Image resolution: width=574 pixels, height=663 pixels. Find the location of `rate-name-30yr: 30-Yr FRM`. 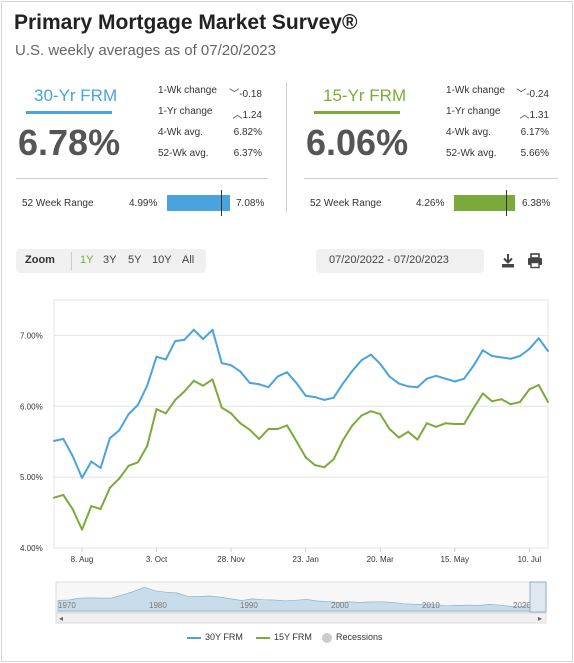

rate-name-30yr: 30-Yr FRM is located at coordinates (76, 95).